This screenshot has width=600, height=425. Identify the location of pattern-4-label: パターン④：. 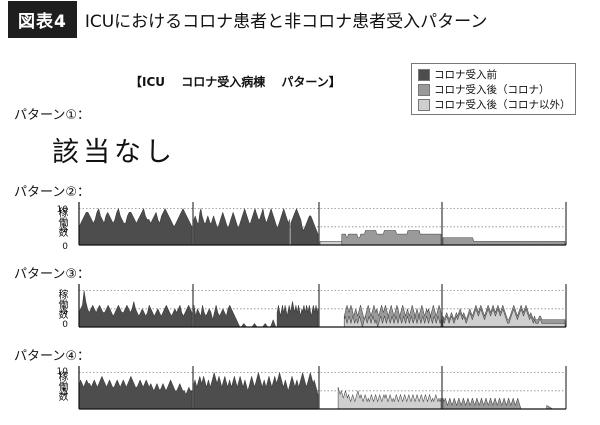
(52, 356).